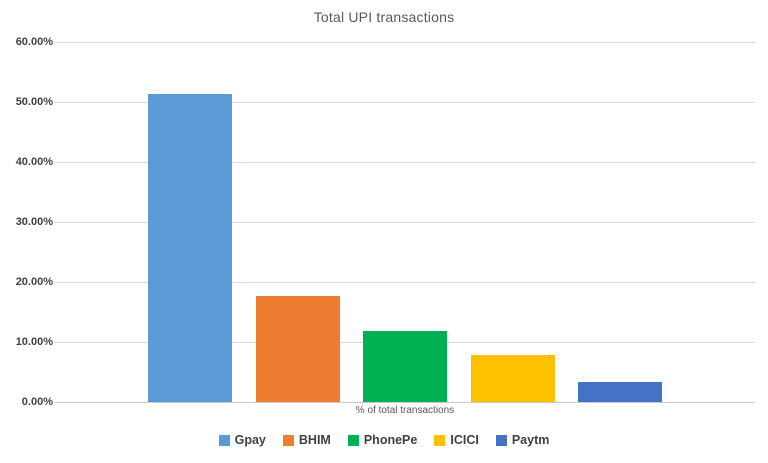  What do you see at coordinates (620, 392) in the screenshot?
I see `bar-paytm` at bounding box center [620, 392].